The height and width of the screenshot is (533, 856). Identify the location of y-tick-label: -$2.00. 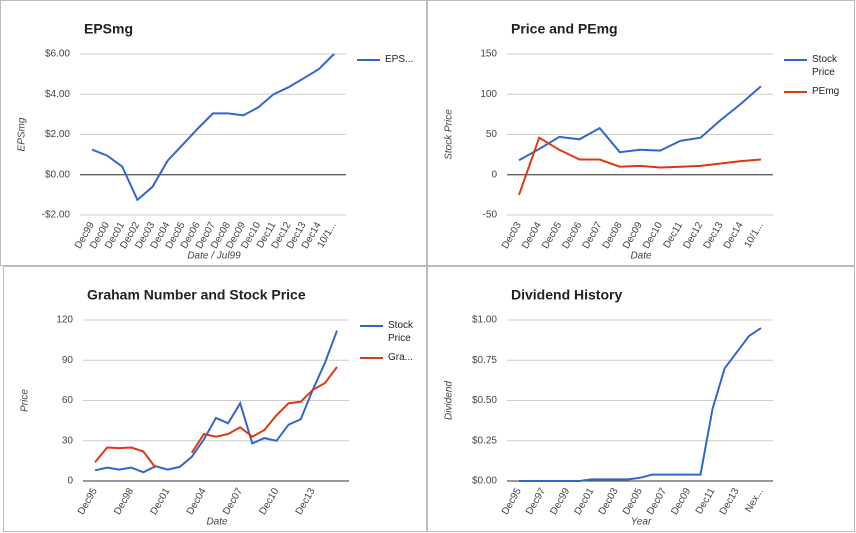
(56, 215).